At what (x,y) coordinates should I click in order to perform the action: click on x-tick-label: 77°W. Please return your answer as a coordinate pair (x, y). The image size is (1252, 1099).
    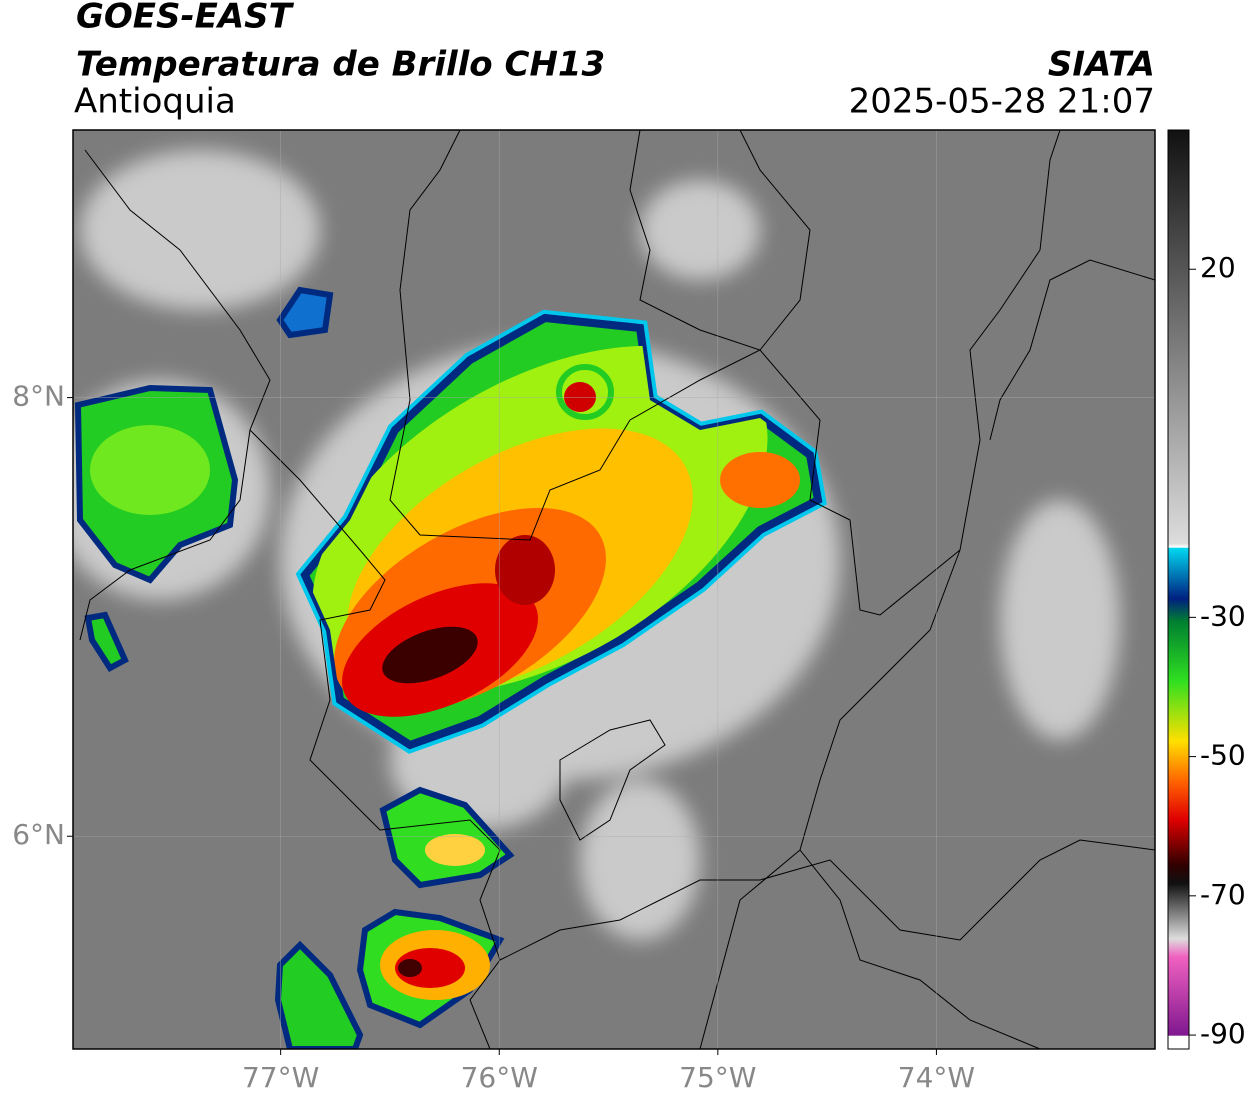
    Looking at the image, I should click on (280, 1077).